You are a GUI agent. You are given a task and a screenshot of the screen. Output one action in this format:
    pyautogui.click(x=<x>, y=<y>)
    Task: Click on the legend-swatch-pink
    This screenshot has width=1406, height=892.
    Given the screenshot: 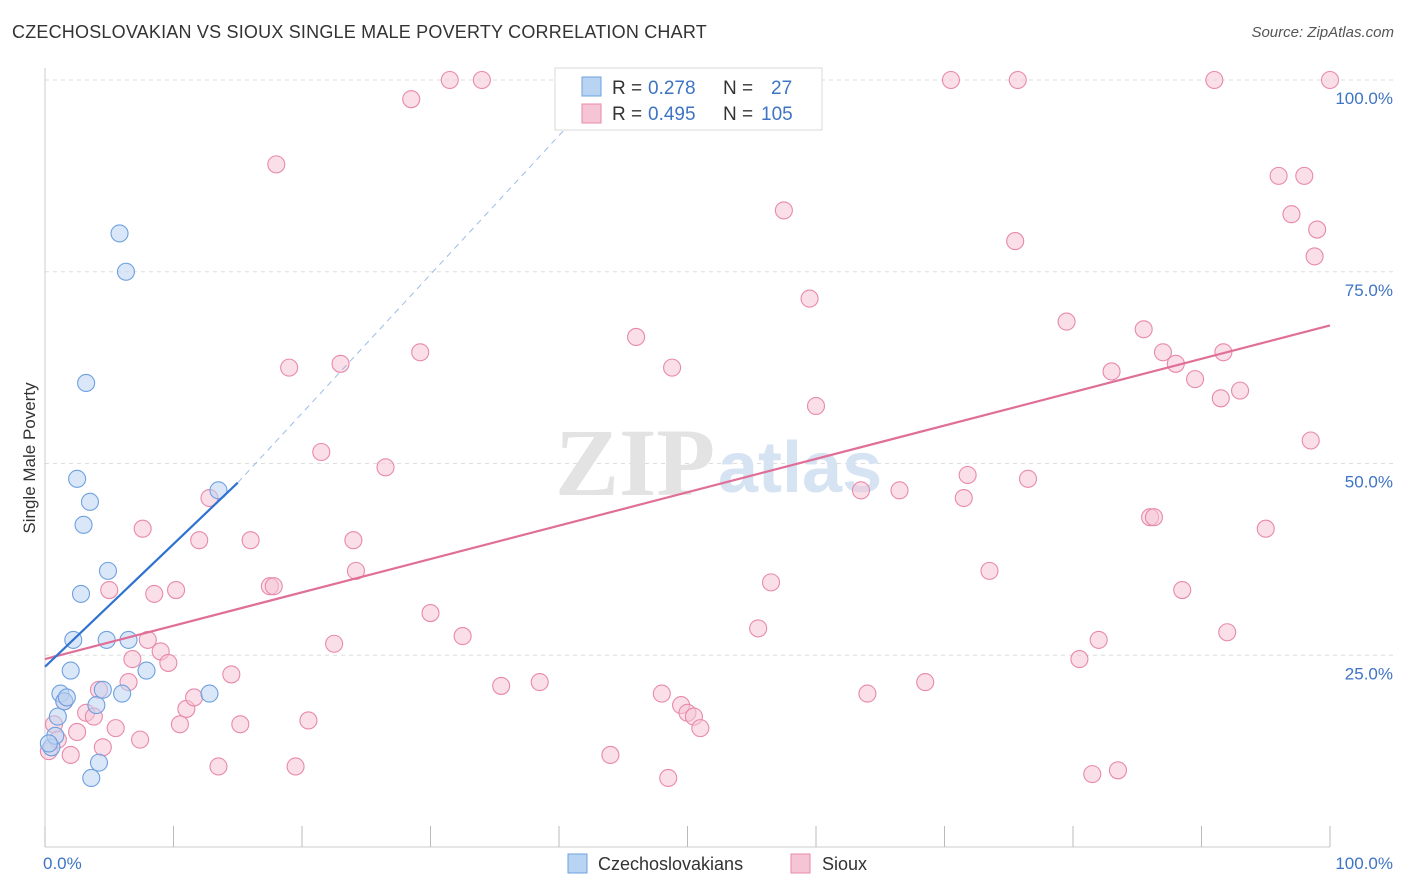 What is the action you would take?
    pyautogui.click(x=591, y=113)
    